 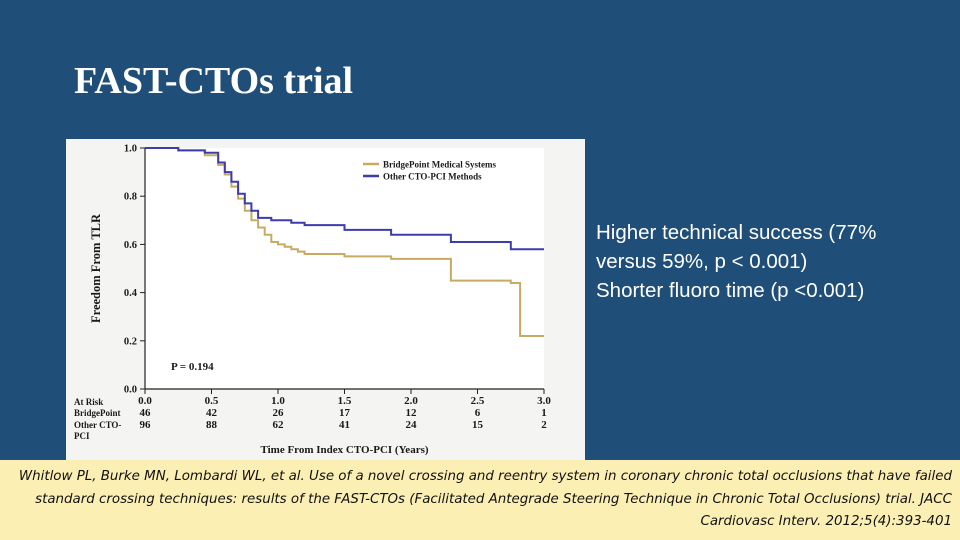 I want to click on legend-label: BridgePoint Medical Systems, so click(x=439, y=165).